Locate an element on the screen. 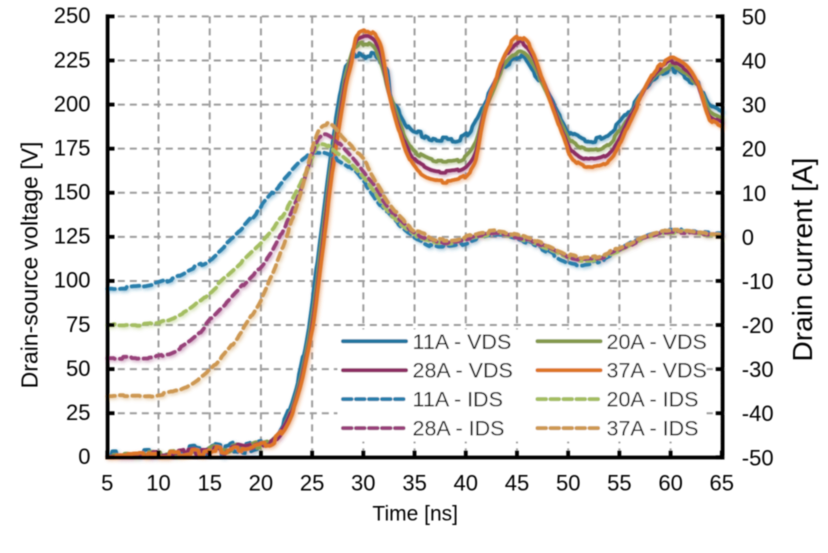 The height and width of the screenshot is (553, 828). svg-text: 55 is located at coordinates (619, 483).